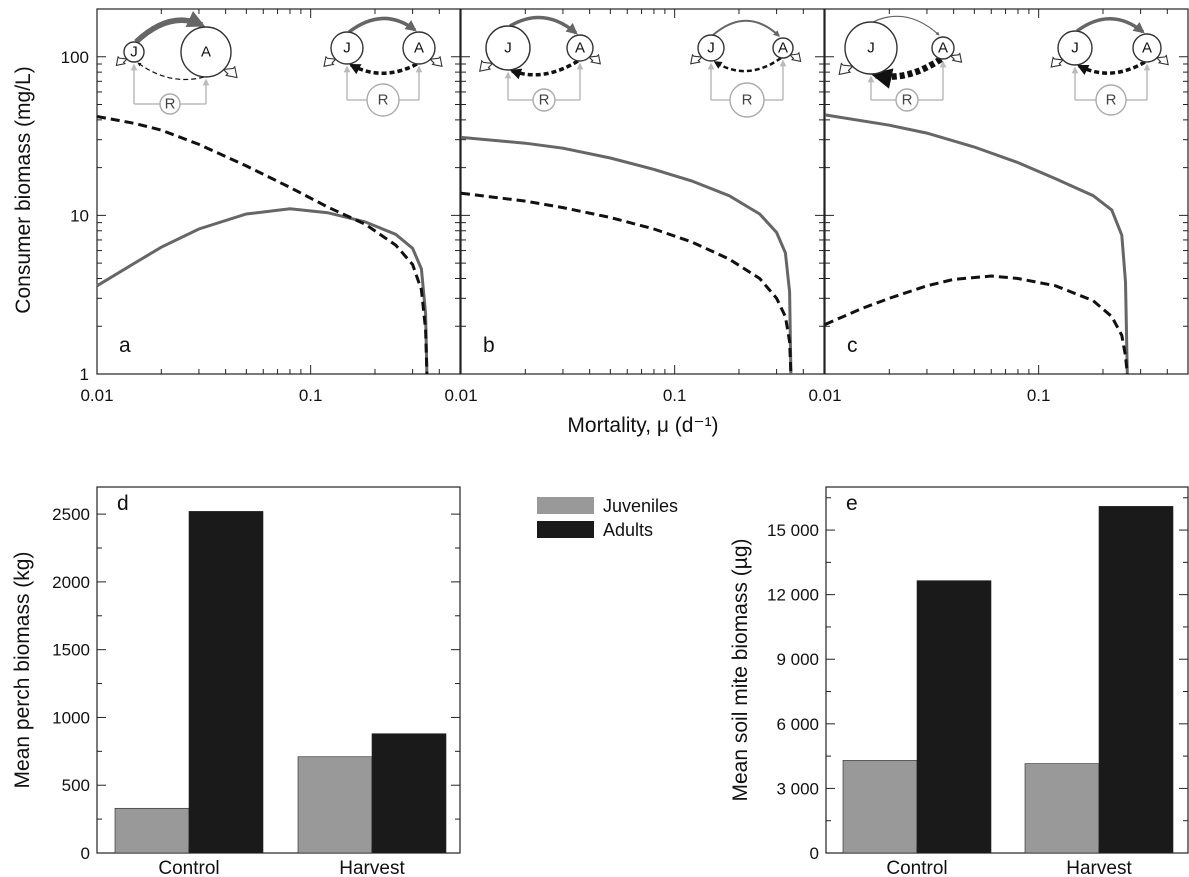 The height and width of the screenshot is (877, 1189). Describe the element at coordinates (565, 505) in the screenshot. I see `legend-swatch-juveniles` at that location.